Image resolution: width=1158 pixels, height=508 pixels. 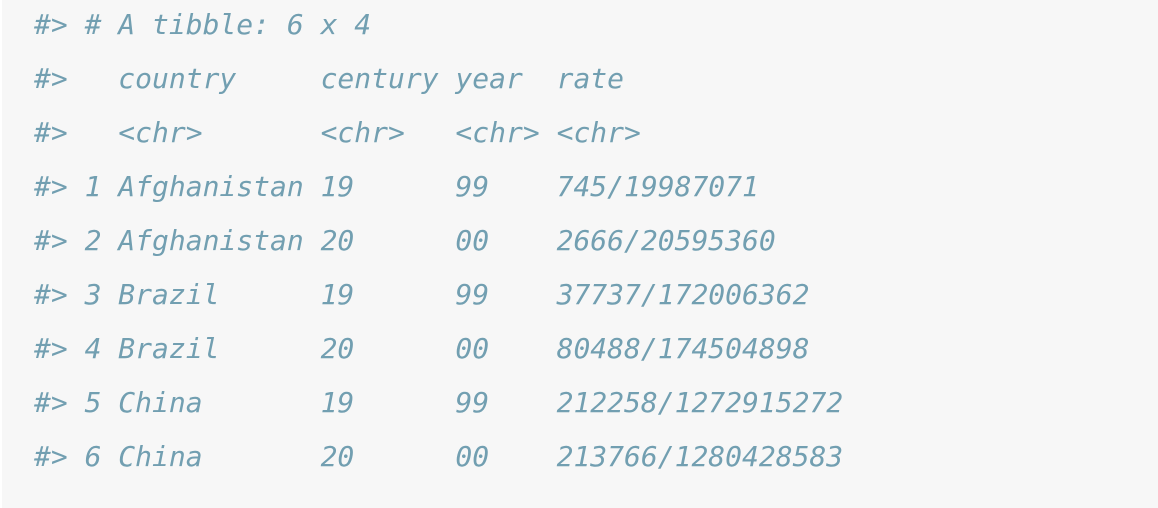 What do you see at coordinates (439, 456) in the screenshot?
I see `table-row: #> 6 China 20 00 213766/1280428583` at bounding box center [439, 456].